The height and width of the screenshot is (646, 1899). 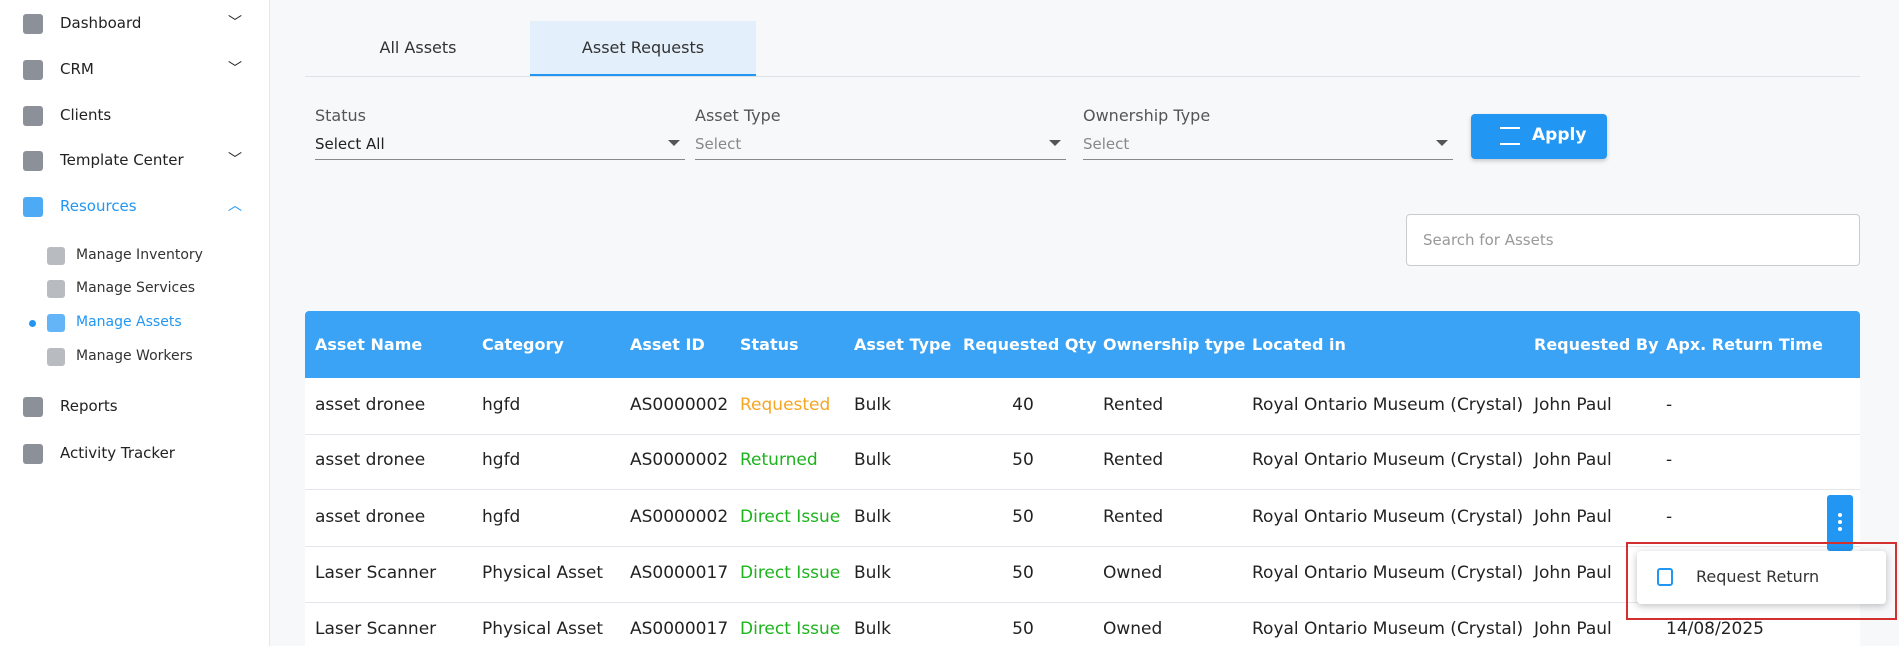 I want to click on nav-item: Clients, so click(x=86, y=115).